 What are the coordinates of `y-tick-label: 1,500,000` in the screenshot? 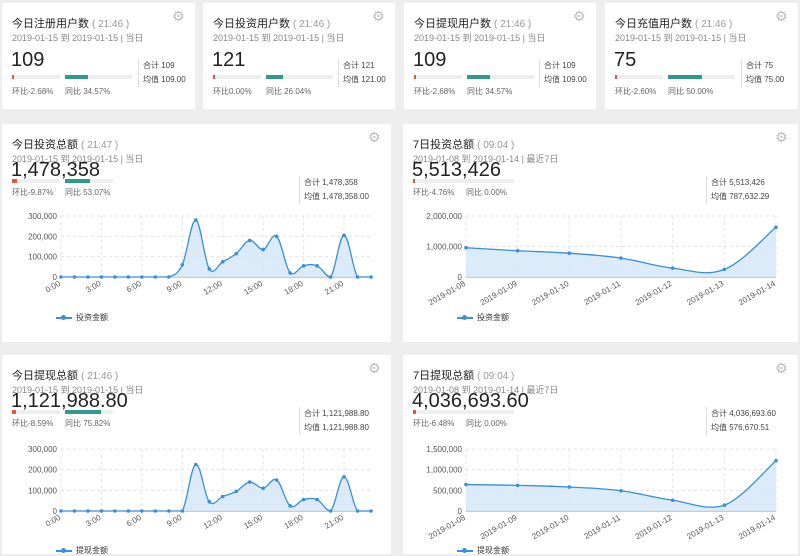 It's located at (444, 449).